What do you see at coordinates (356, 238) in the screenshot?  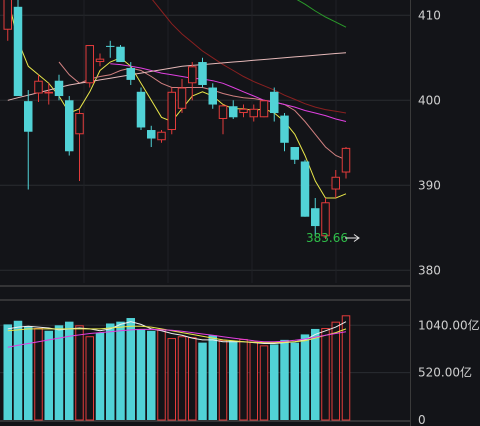 I see `min-price-arrow-head` at bounding box center [356, 238].